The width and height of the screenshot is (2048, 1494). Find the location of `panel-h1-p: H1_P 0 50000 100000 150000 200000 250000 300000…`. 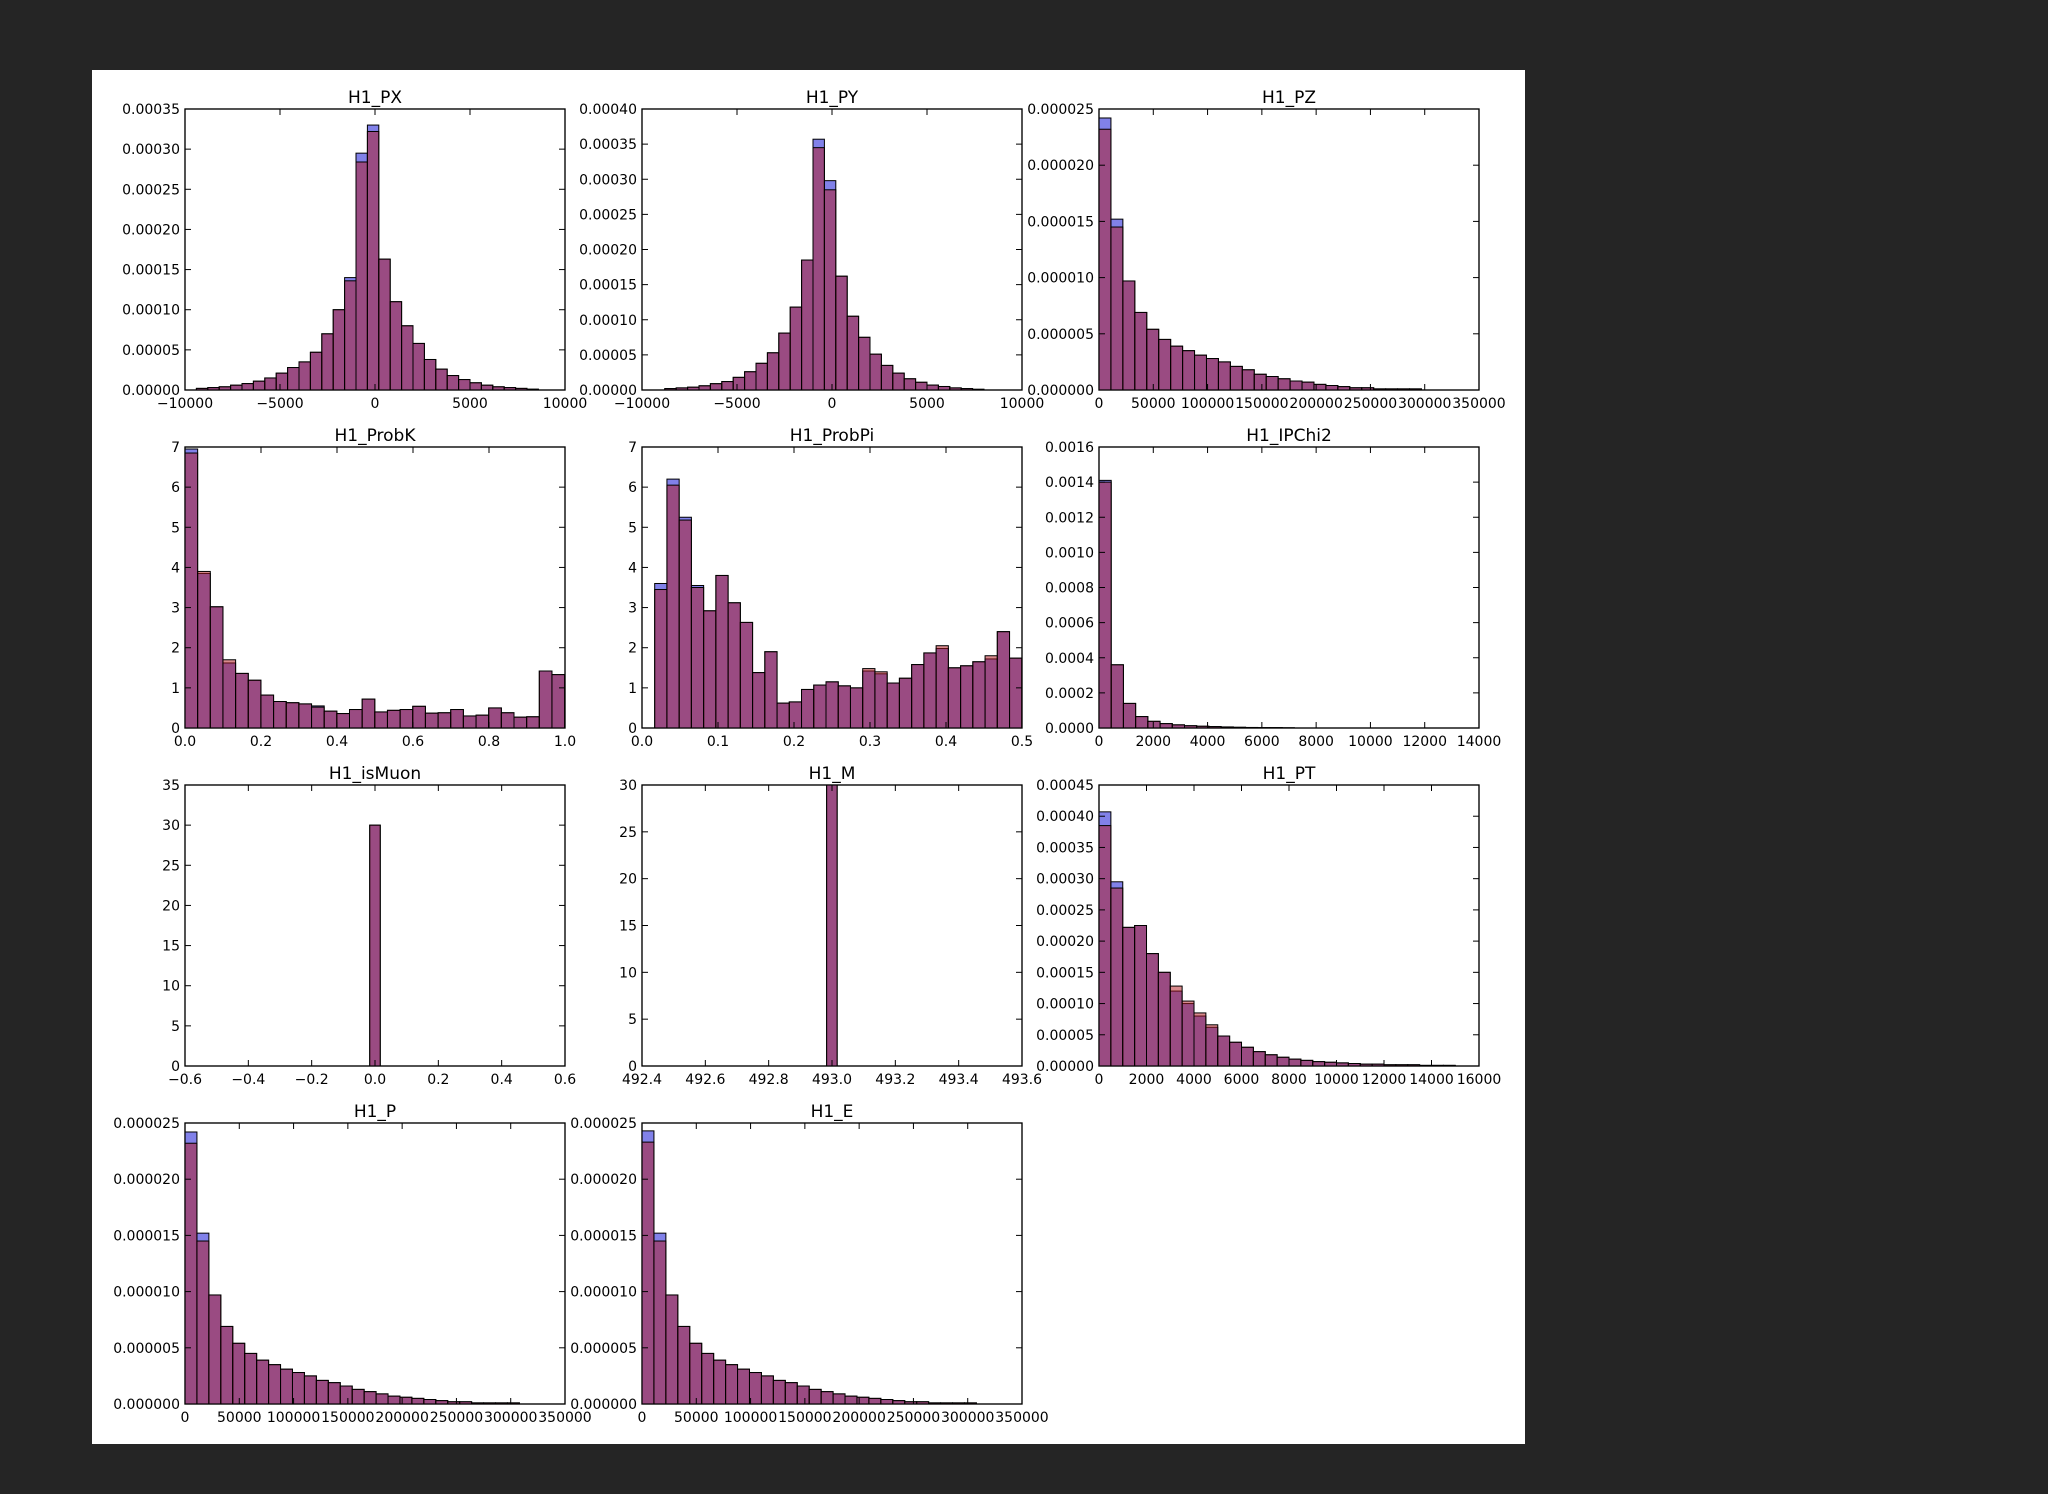

panel-h1-p: H1_P 0 50000 100000 150000 200000 250000 300000… is located at coordinates (352, 1264).